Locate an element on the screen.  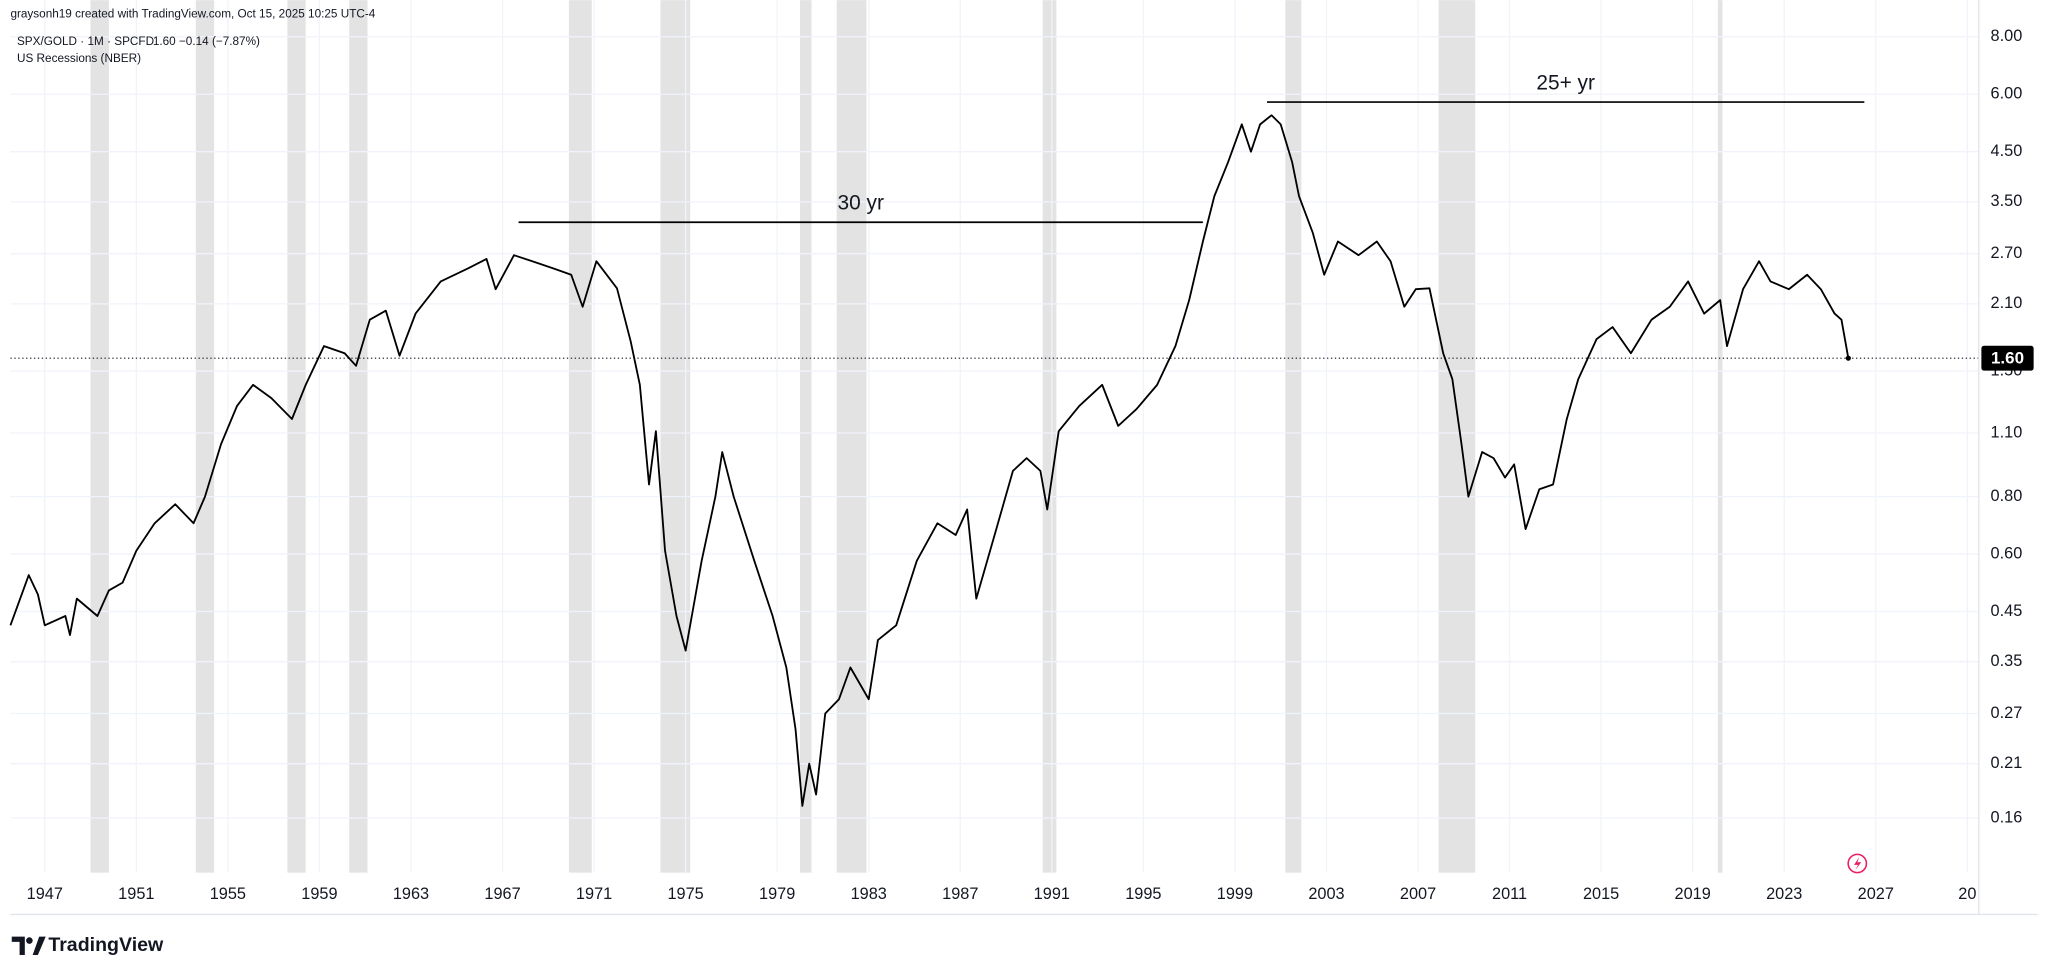
x-tick-label: 1967 is located at coordinates (502, 894).